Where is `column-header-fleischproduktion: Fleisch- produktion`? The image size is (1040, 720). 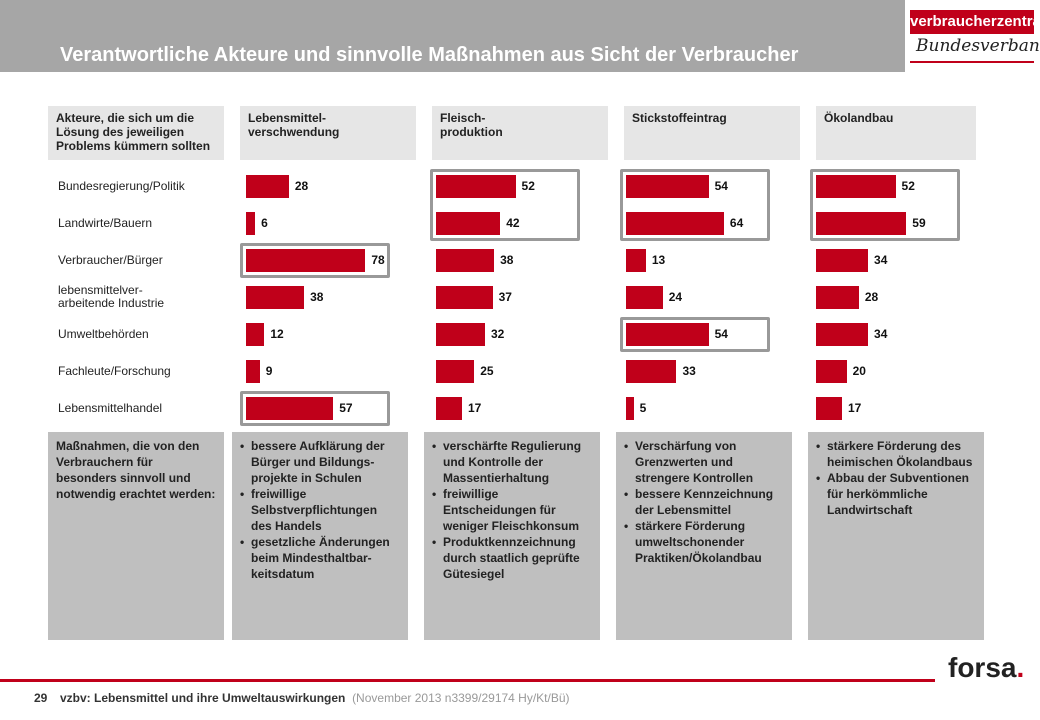
column-header-fleischproduktion: Fleisch- produktion is located at coordinates (520, 133).